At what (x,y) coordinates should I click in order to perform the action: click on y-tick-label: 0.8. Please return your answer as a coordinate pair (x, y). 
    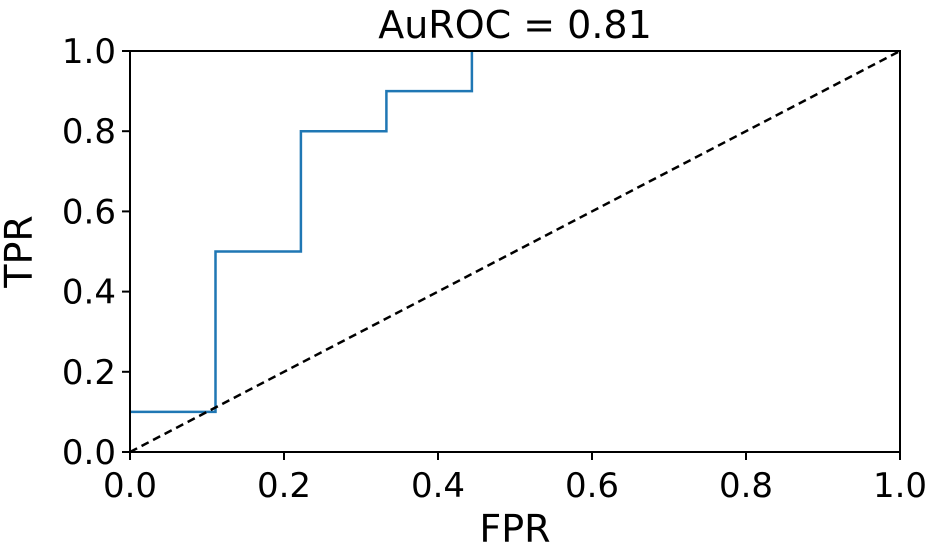
    Looking at the image, I should click on (89, 132).